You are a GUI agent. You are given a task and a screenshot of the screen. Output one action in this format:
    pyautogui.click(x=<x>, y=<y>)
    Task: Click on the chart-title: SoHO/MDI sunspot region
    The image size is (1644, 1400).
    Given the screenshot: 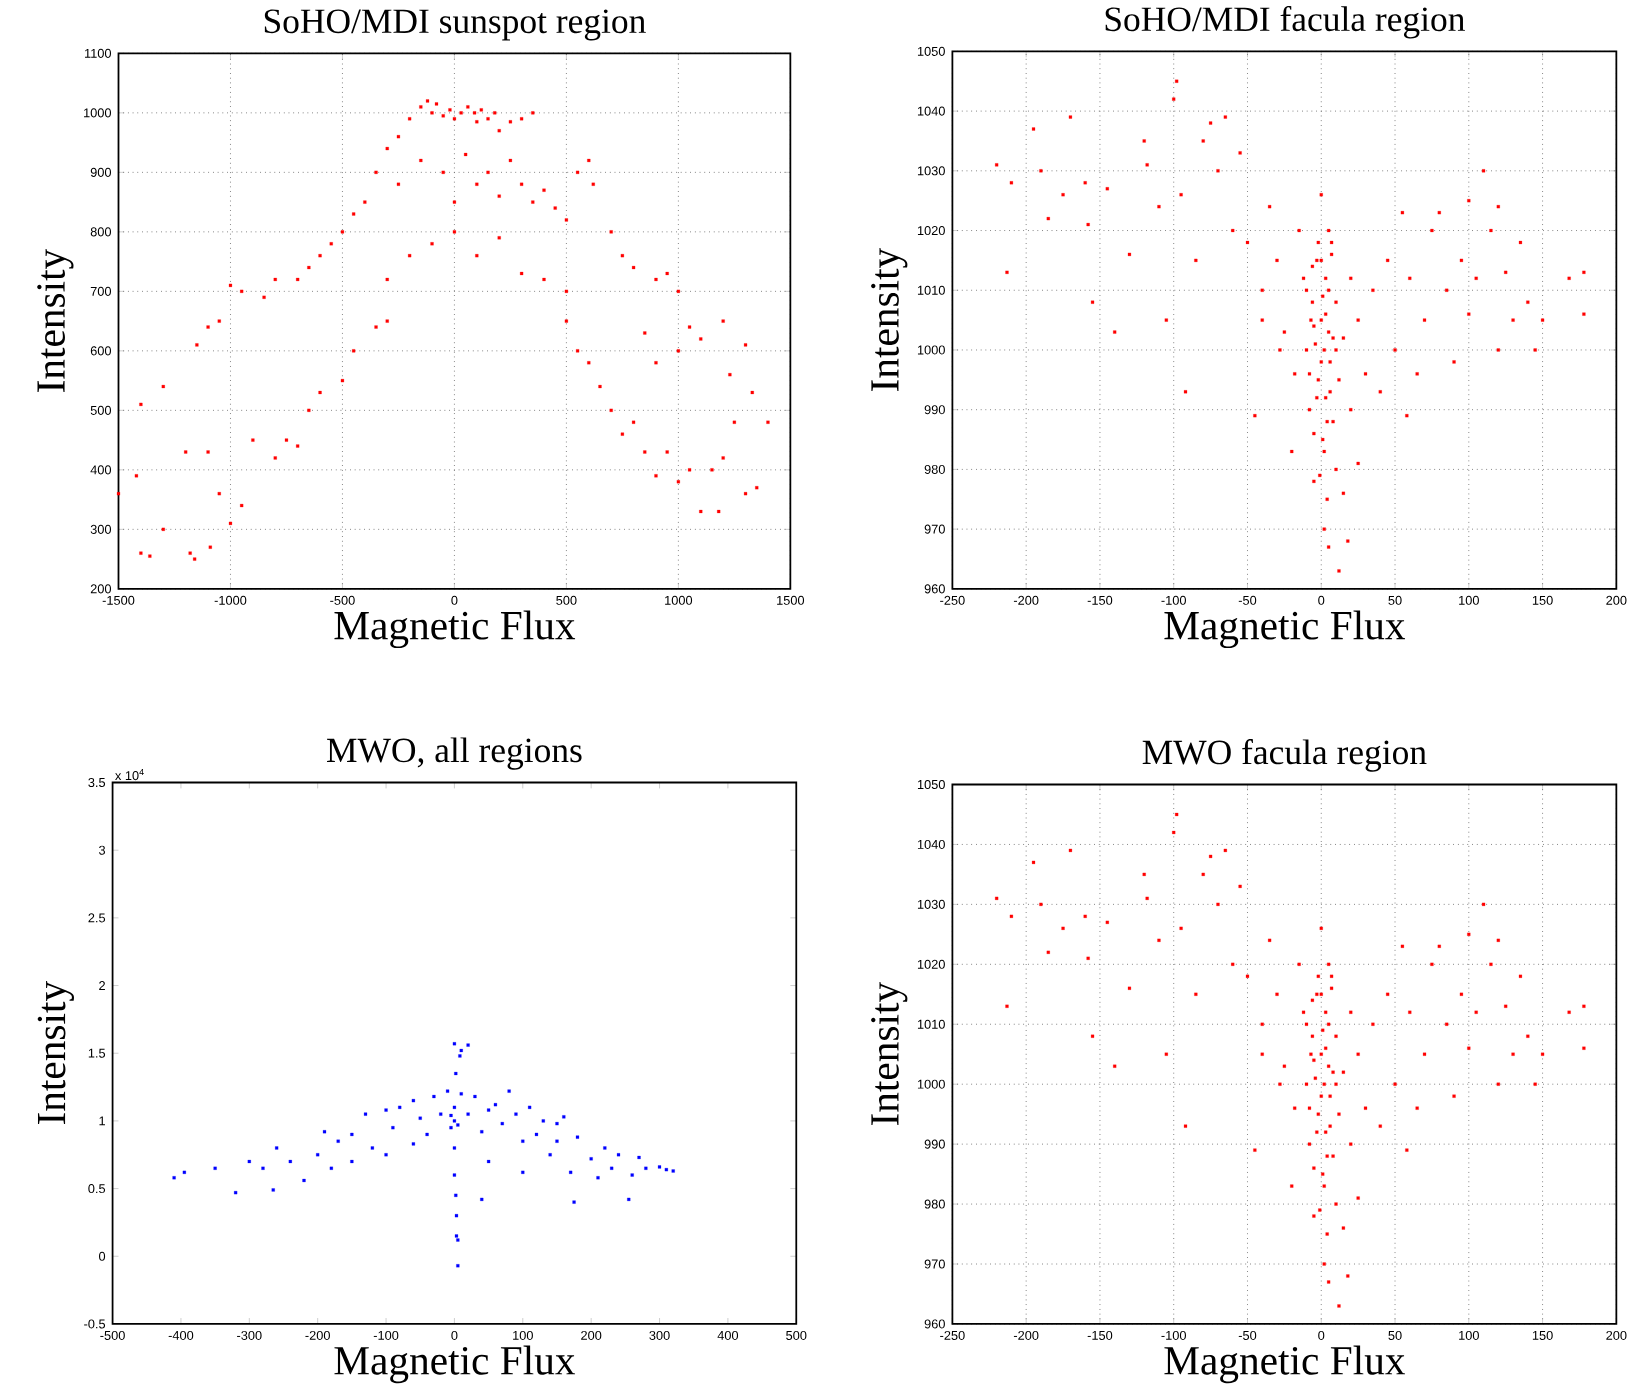 What is the action you would take?
    pyautogui.click(x=455, y=25)
    